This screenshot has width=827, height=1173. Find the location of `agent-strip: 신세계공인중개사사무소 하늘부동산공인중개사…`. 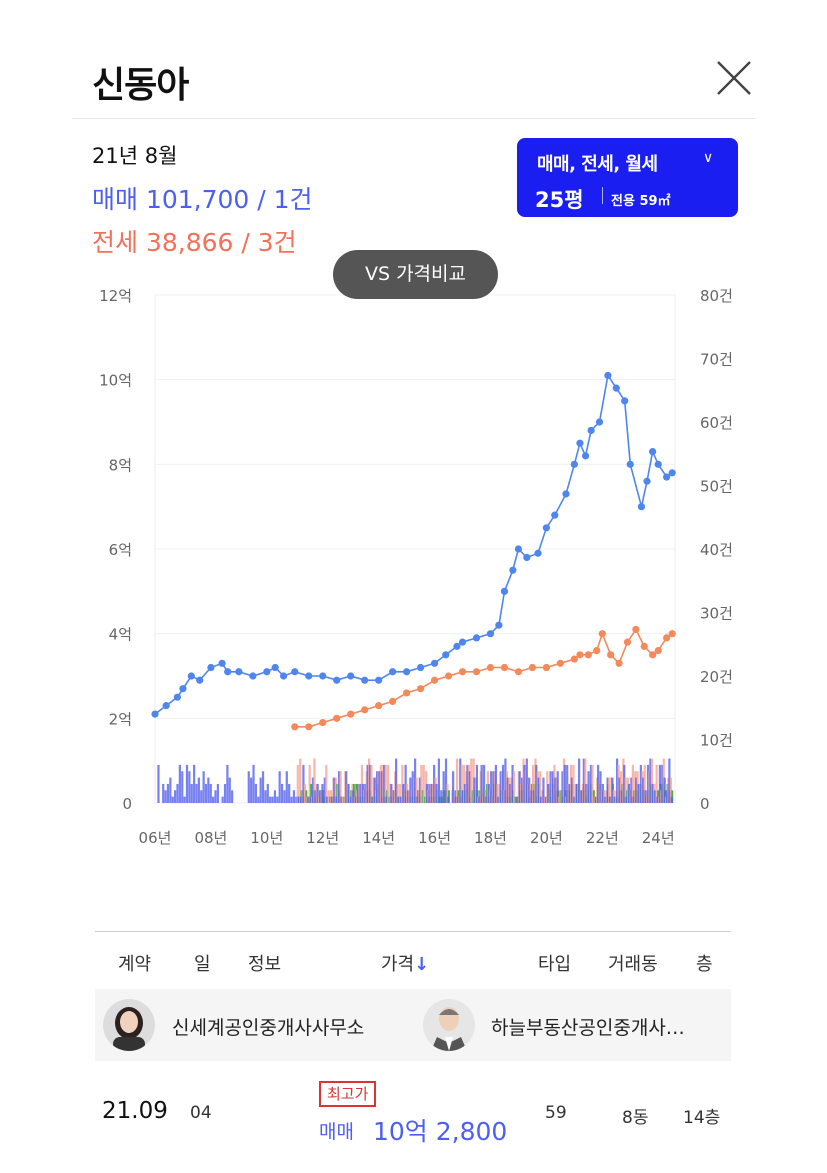

agent-strip: 신세계공인중개사사무소 하늘부동산공인중개사… is located at coordinates (413, 1025).